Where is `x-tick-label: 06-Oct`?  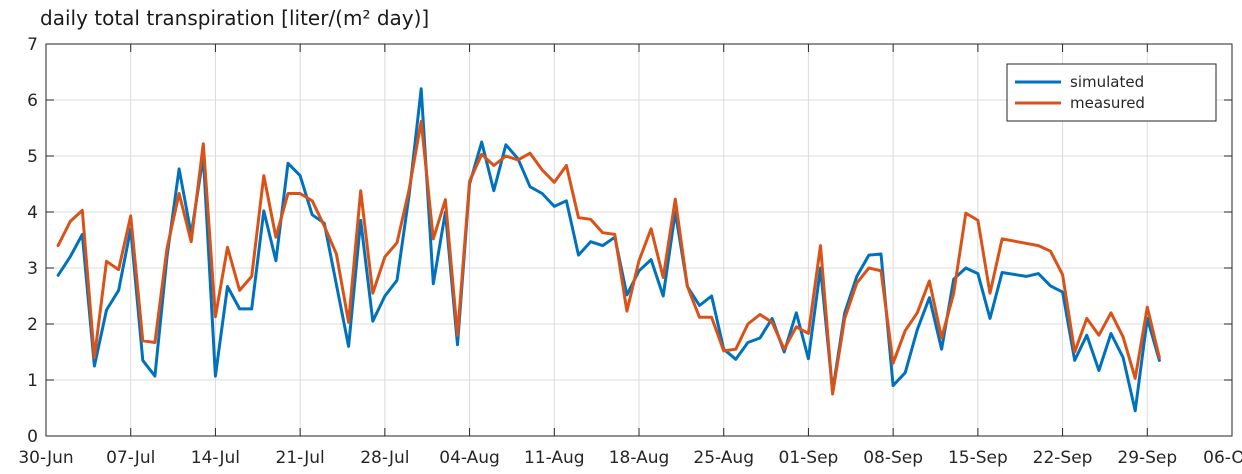 x-tick-label: 06-Oct is located at coordinates (1222, 458).